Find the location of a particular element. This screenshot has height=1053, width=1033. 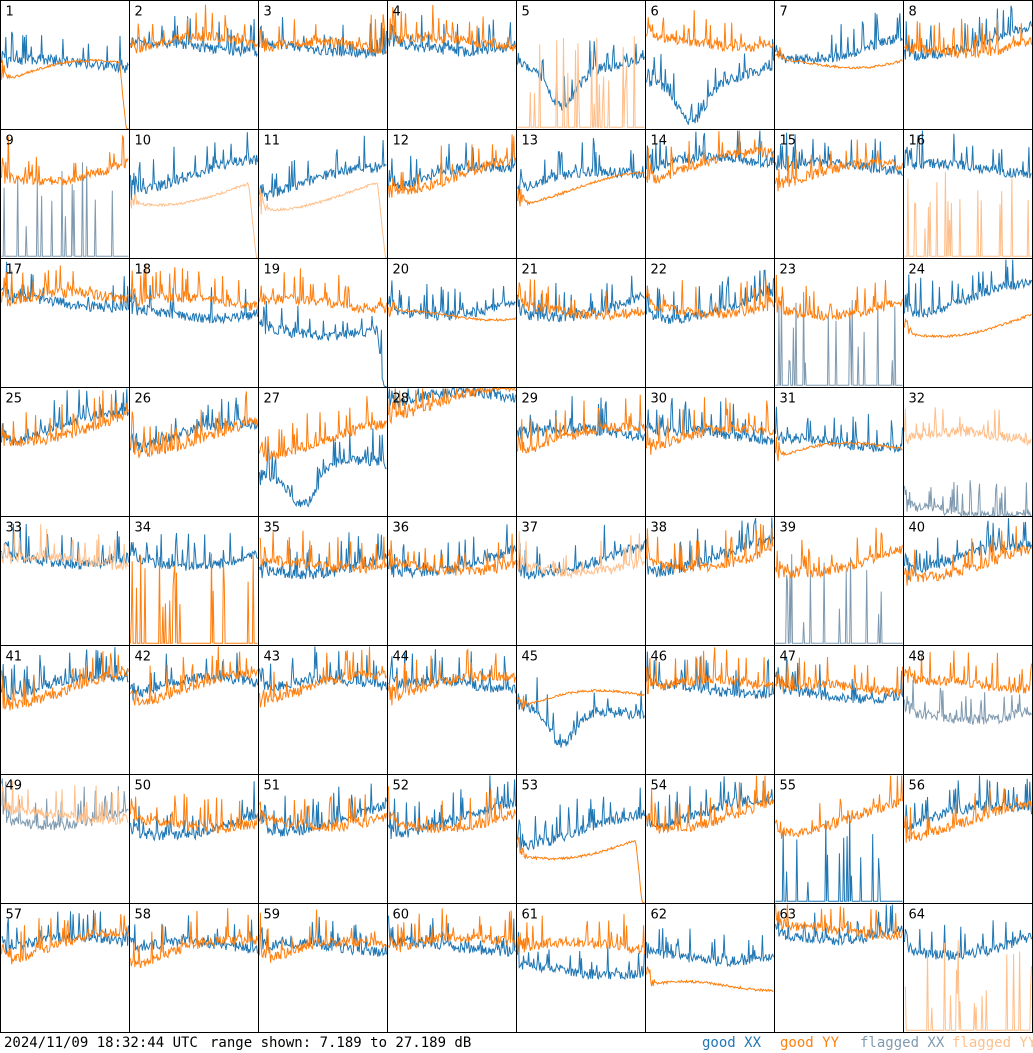

panel-20: 20 is located at coordinates (452, 323).